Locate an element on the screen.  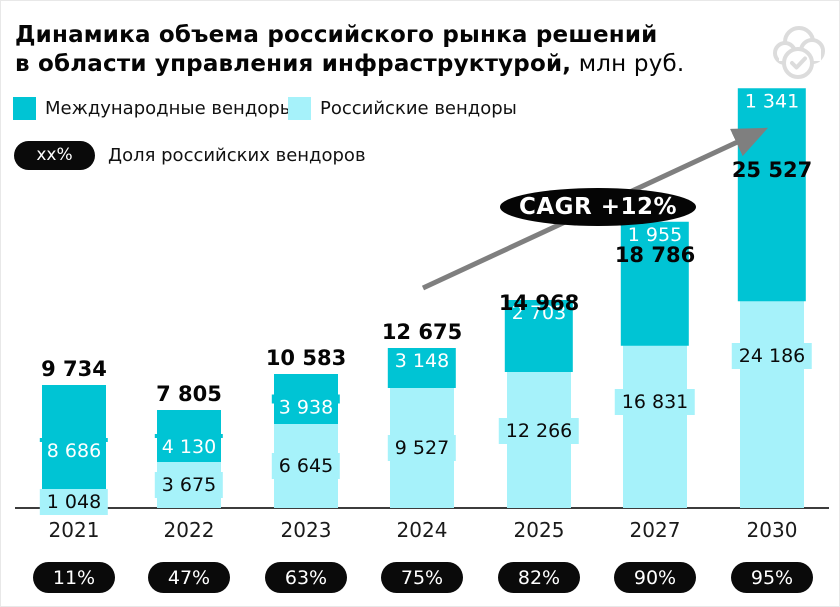
segment-value-russian: 9 527 is located at coordinates (422, 448).